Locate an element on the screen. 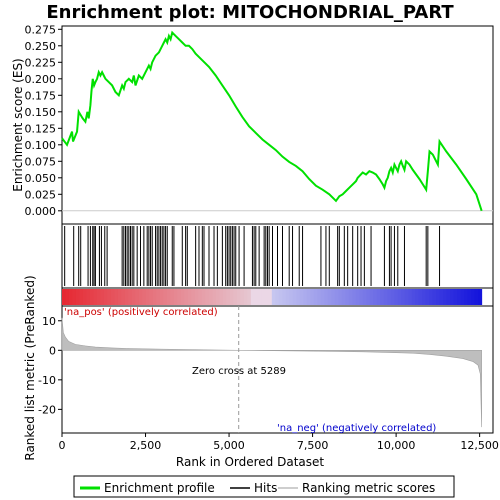 Image resolution: width=500 pixels, height=500 pixels. es-tick-label: 0.150 is located at coordinates (41, 112).